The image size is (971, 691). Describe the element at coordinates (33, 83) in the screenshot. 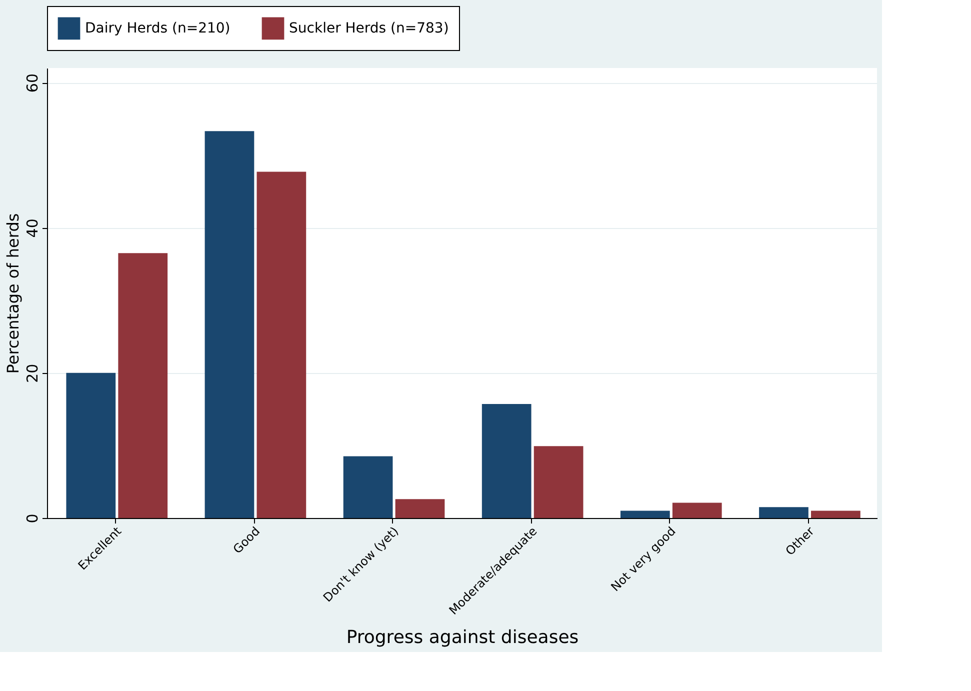

I see `y-tick-label: 60` at that location.